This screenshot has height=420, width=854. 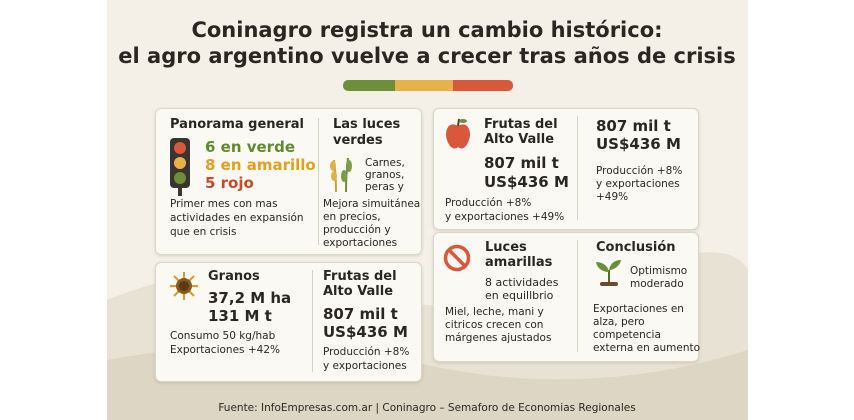 What do you see at coordinates (384, 187) in the screenshot?
I see `item: peras y` at bounding box center [384, 187].